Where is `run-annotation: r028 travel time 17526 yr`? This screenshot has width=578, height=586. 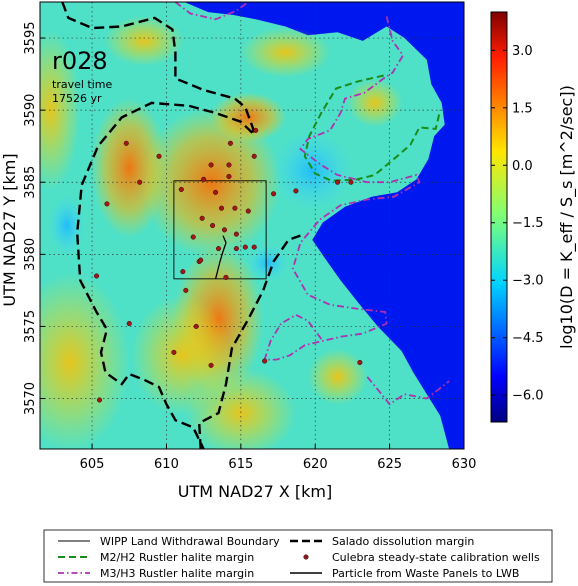 run-annotation: r028 travel time 17526 yr is located at coordinates (82, 76).